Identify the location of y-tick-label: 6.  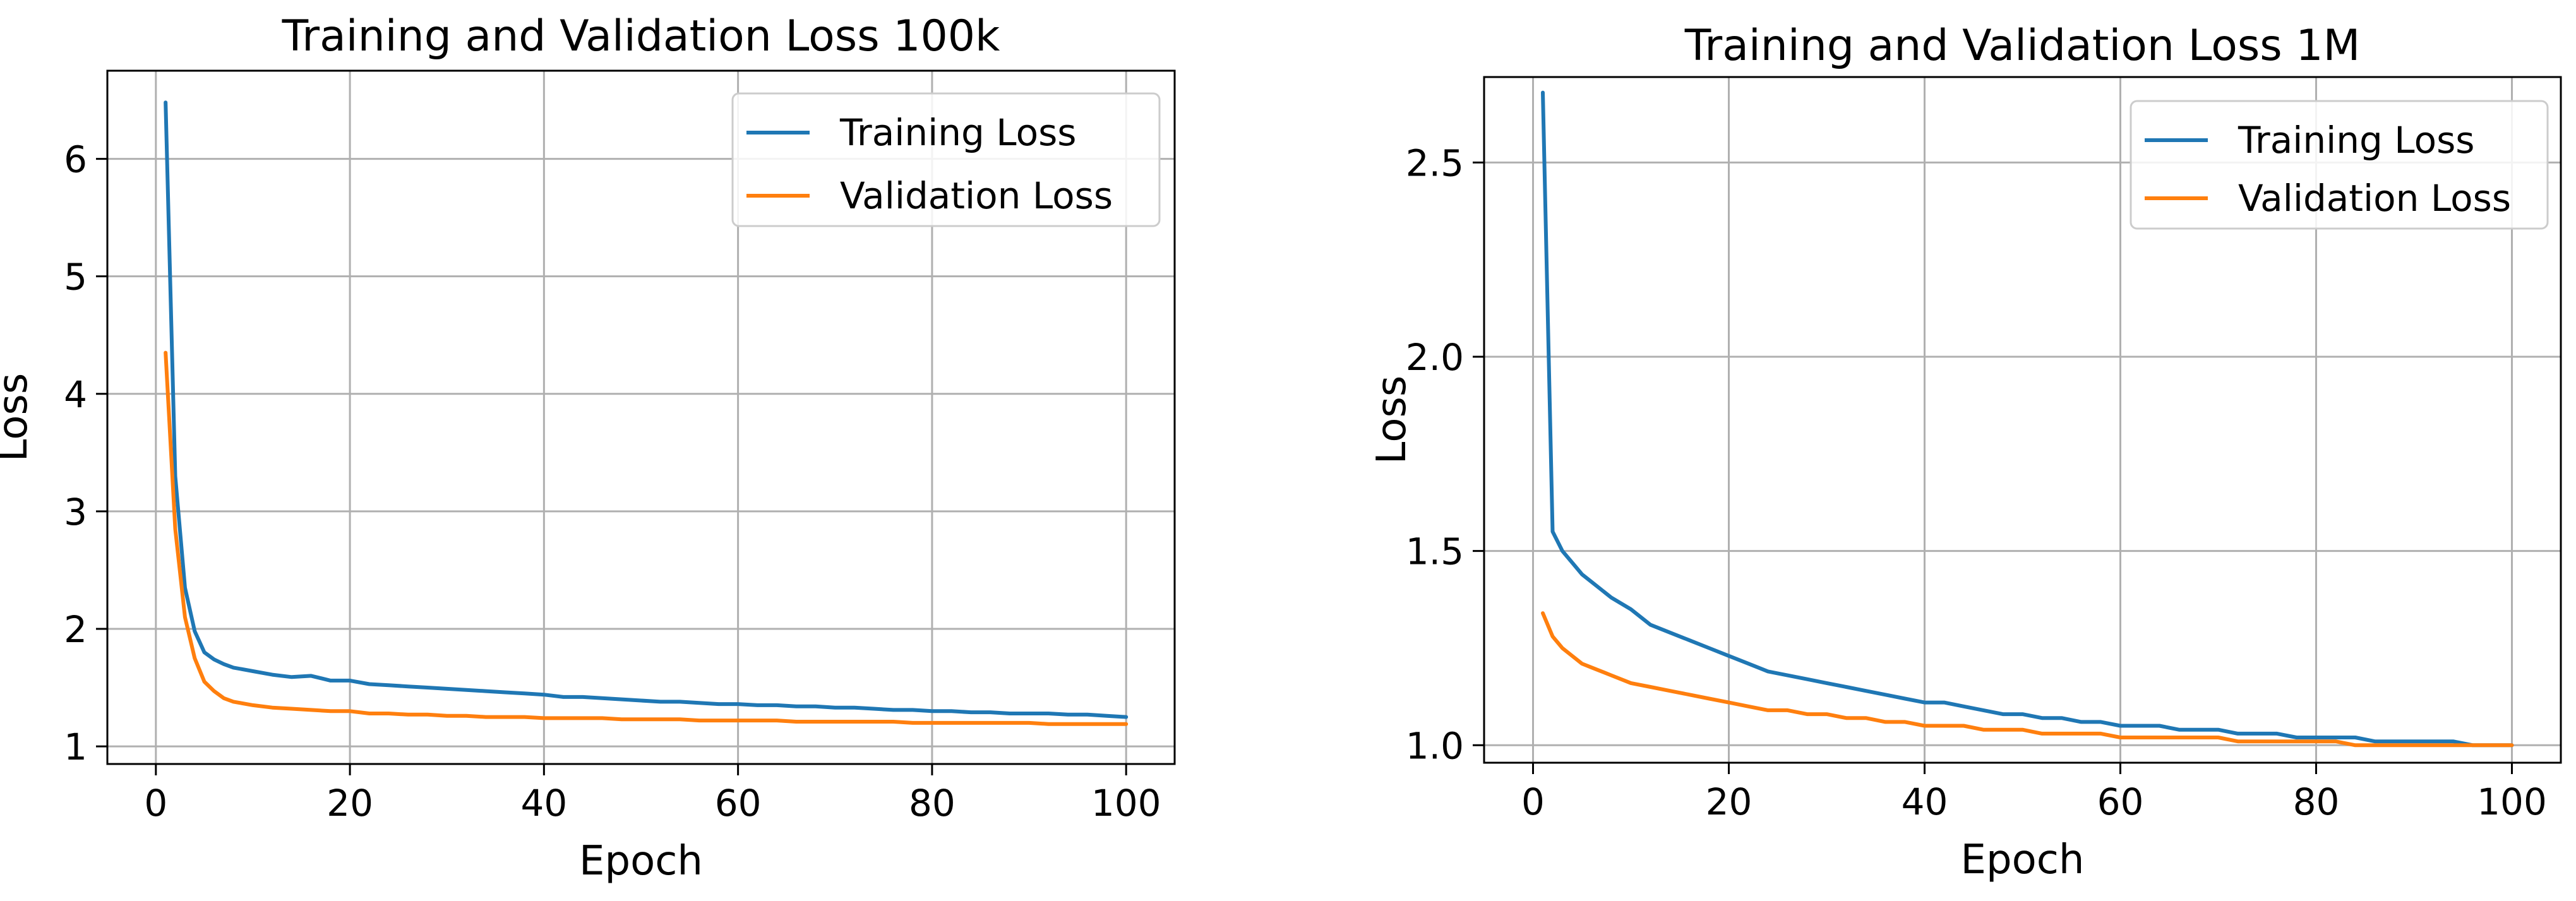
(75, 159).